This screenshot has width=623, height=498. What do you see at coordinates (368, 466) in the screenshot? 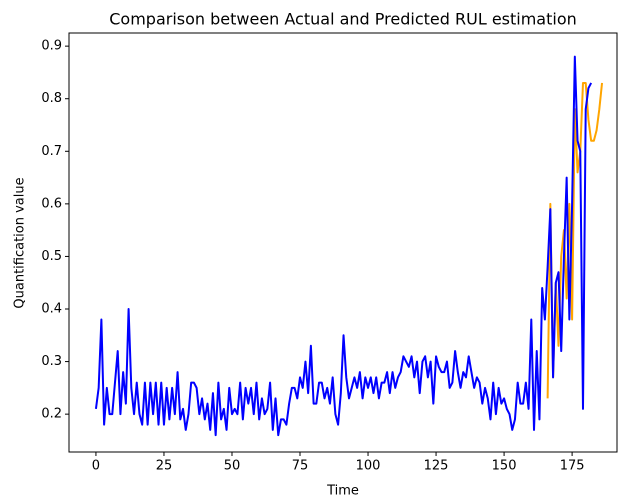
I see `x-tick-label: 100` at bounding box center [368, 466].